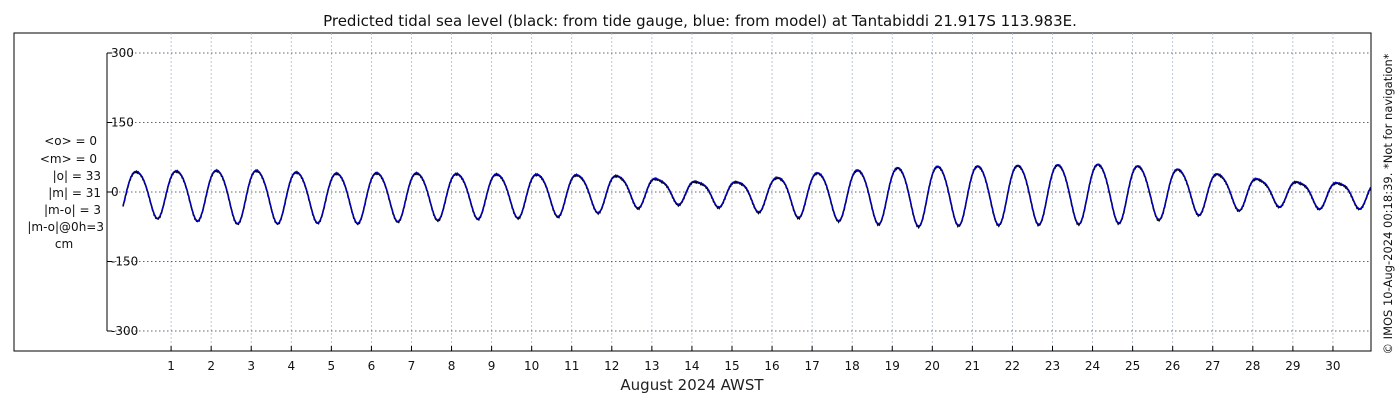 The image size is (1400, 400). I want to click on x-tick-label: 29, so click(1292, 366).